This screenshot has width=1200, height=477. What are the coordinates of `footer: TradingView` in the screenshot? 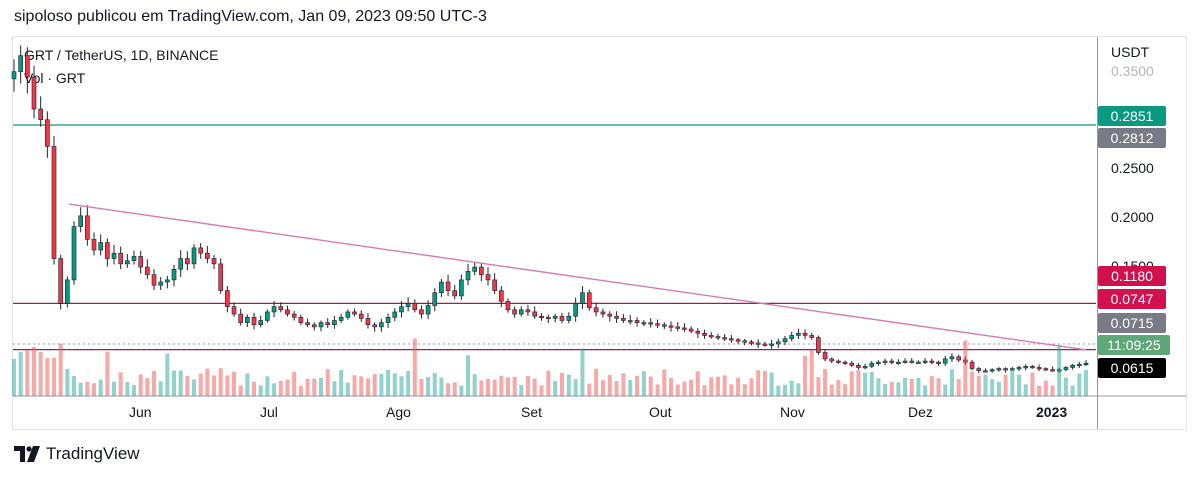 It's located at (77, 454).